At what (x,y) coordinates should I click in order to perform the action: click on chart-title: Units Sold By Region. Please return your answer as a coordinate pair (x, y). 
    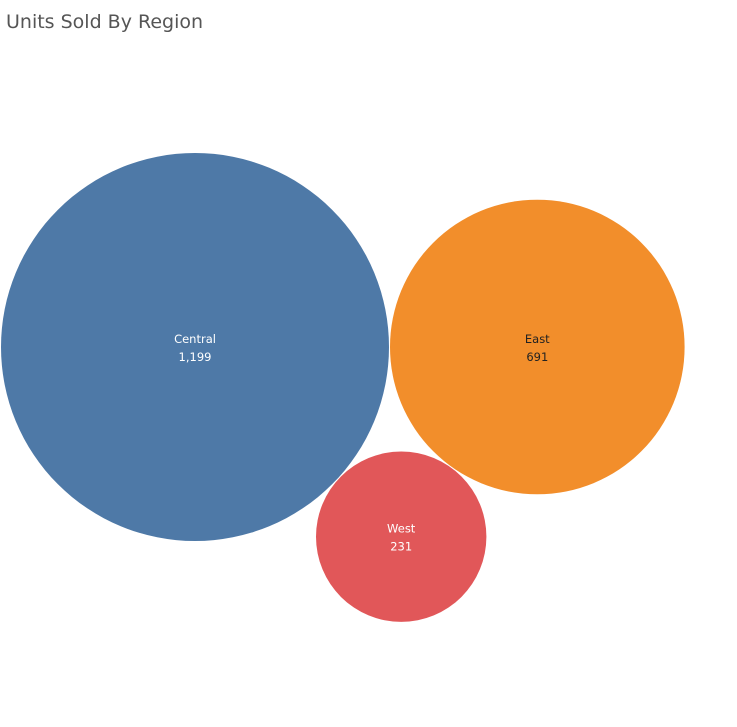
    Looking at the image, I should click on (105, 22).